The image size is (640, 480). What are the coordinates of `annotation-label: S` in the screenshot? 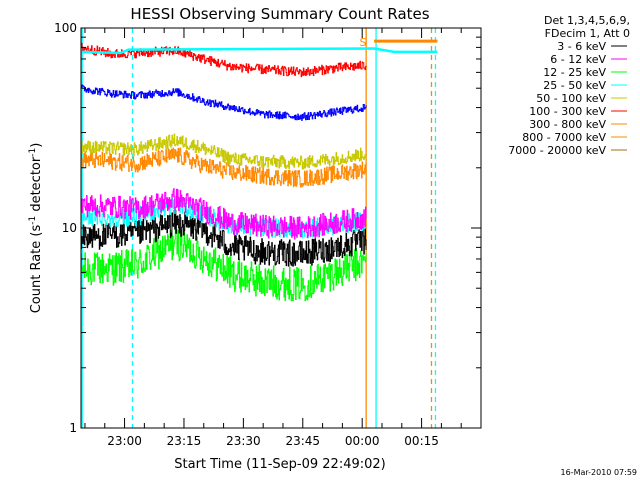 It's located at (362, 42).